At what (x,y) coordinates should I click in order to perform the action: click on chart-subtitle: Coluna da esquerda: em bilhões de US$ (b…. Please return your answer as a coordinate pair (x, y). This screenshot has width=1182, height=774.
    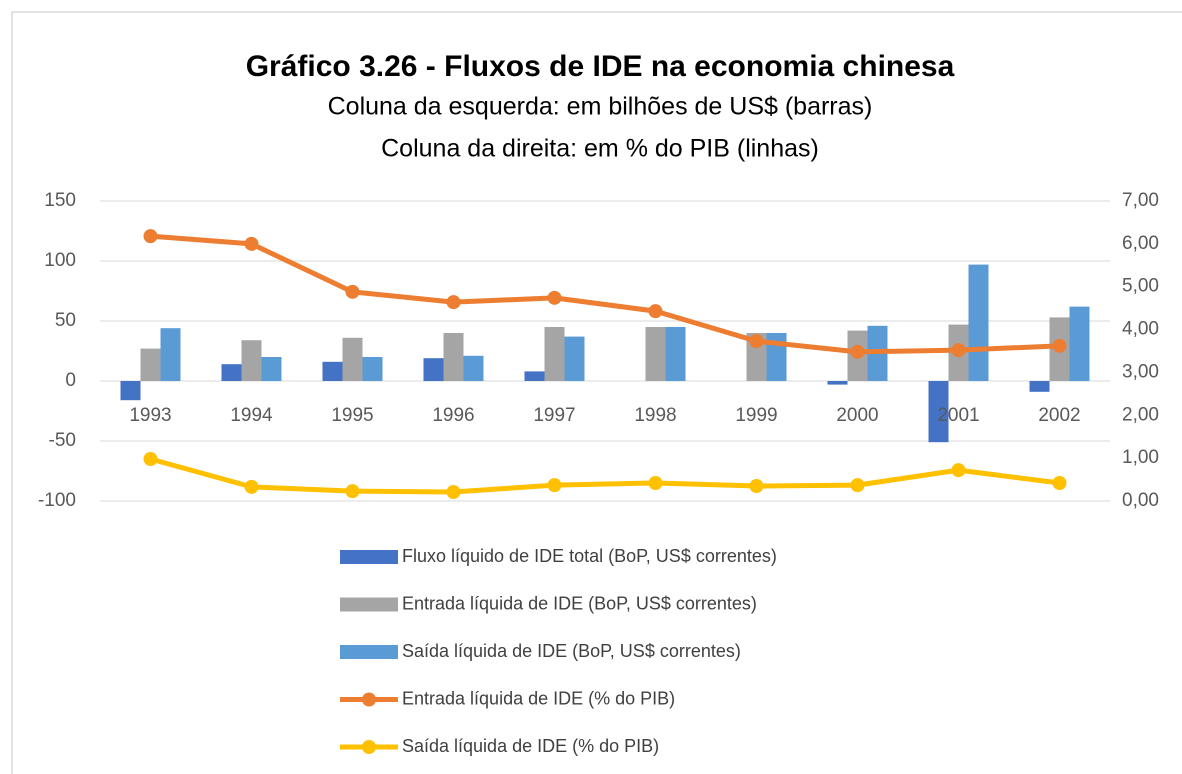
    Looking at the image, I should click on (600, 107).